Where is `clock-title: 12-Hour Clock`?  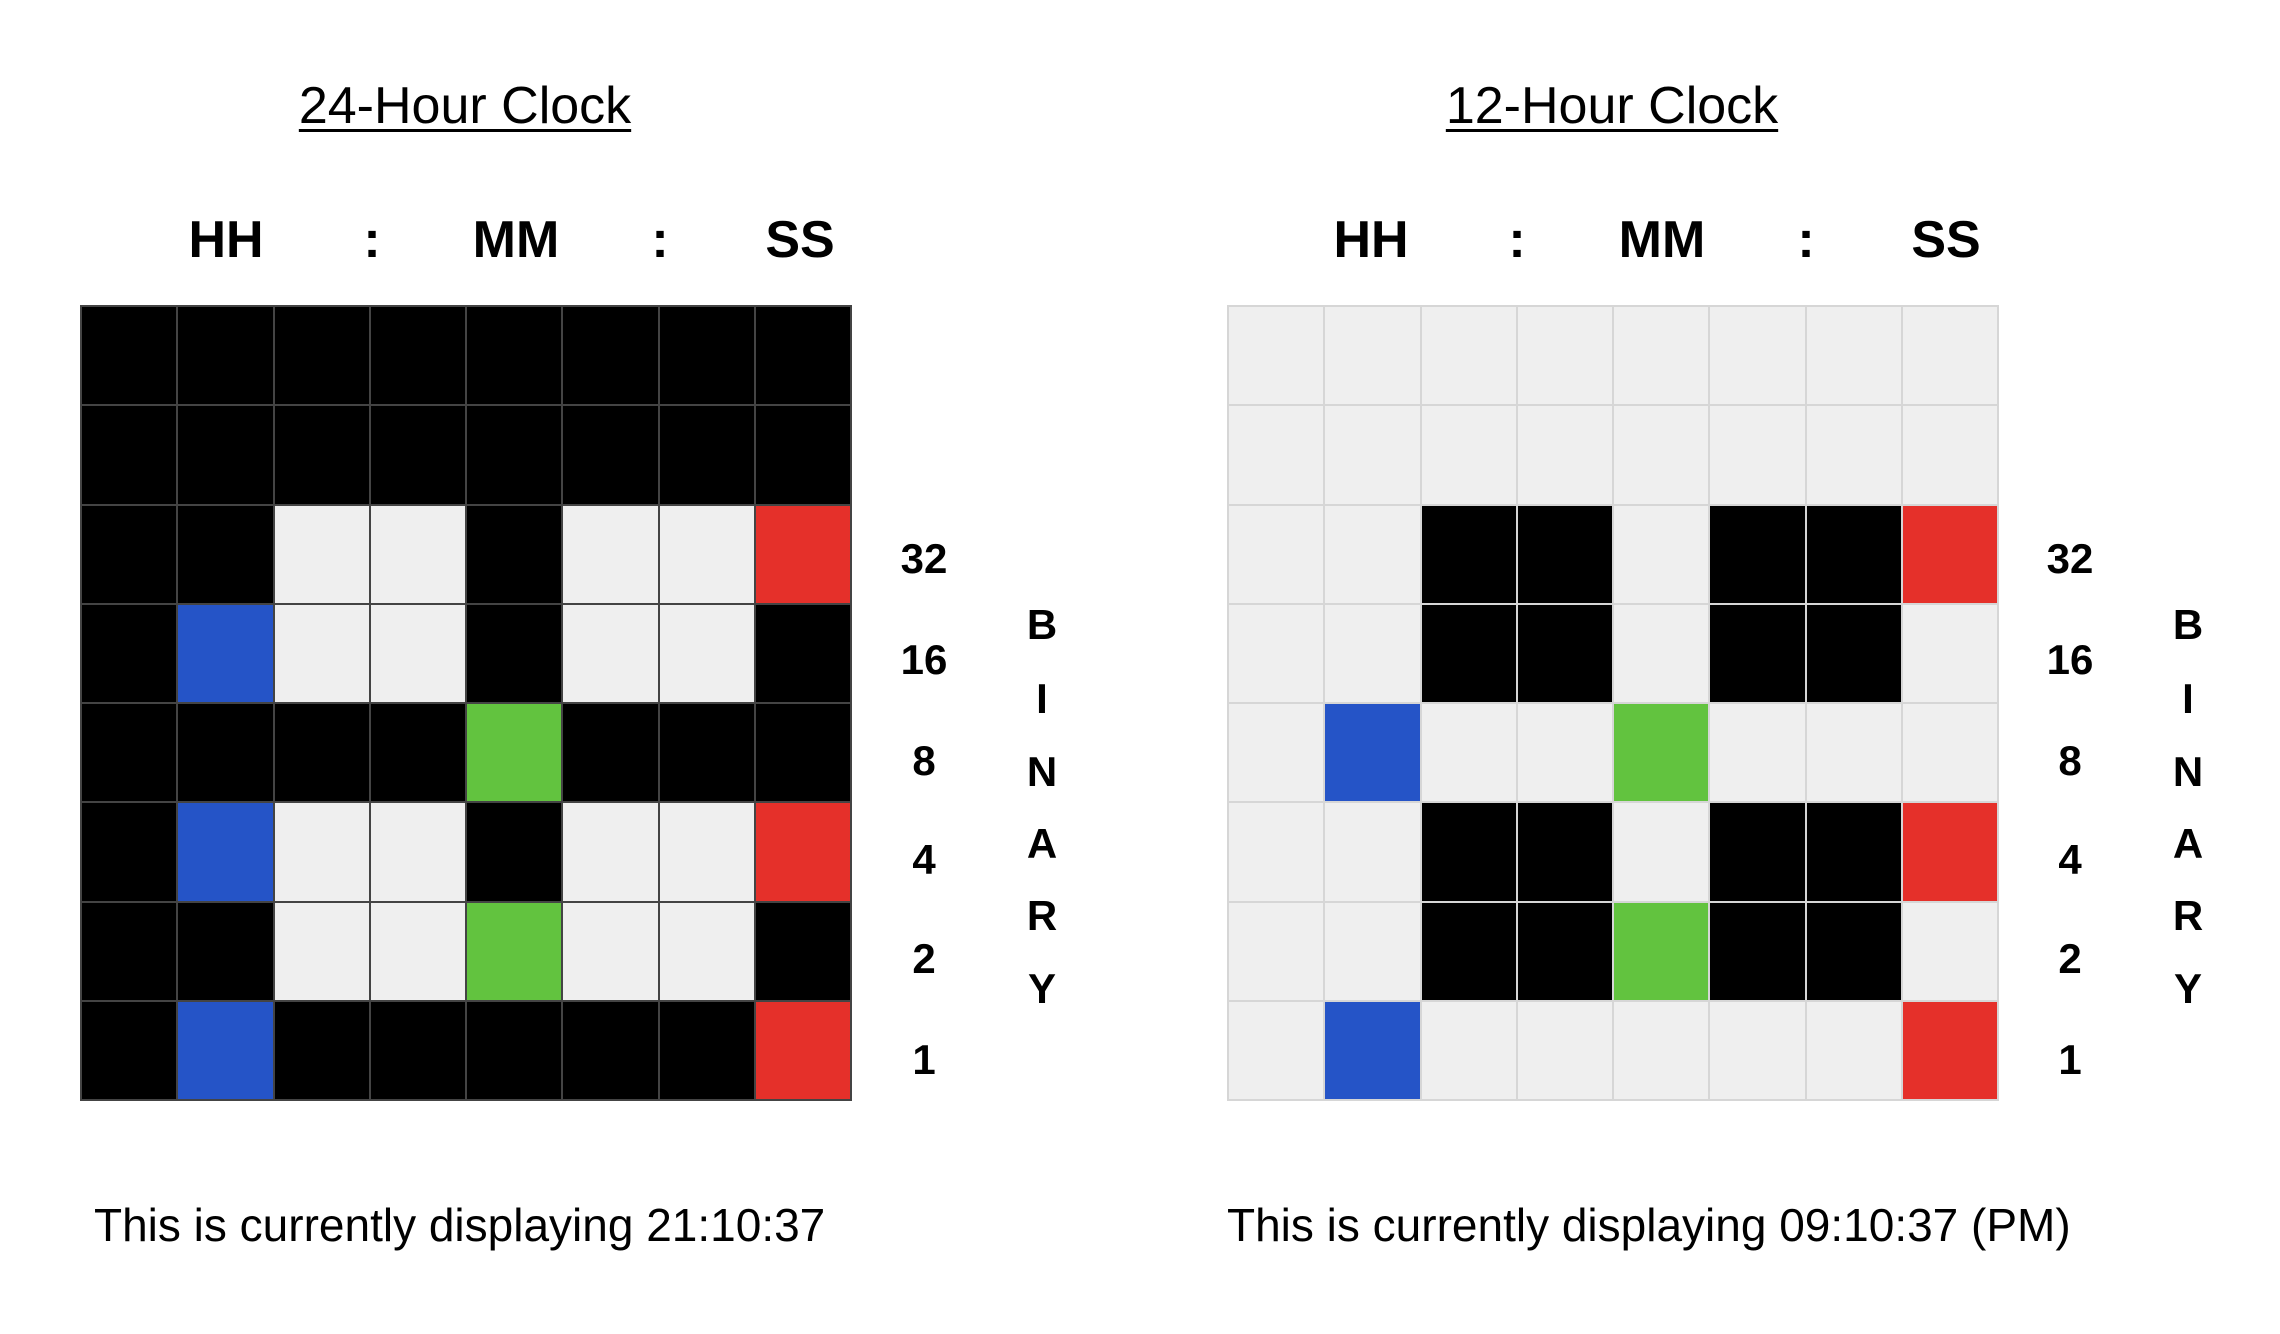
clock-title: 12-Hour Clock is located at coordinates (1612, 106).